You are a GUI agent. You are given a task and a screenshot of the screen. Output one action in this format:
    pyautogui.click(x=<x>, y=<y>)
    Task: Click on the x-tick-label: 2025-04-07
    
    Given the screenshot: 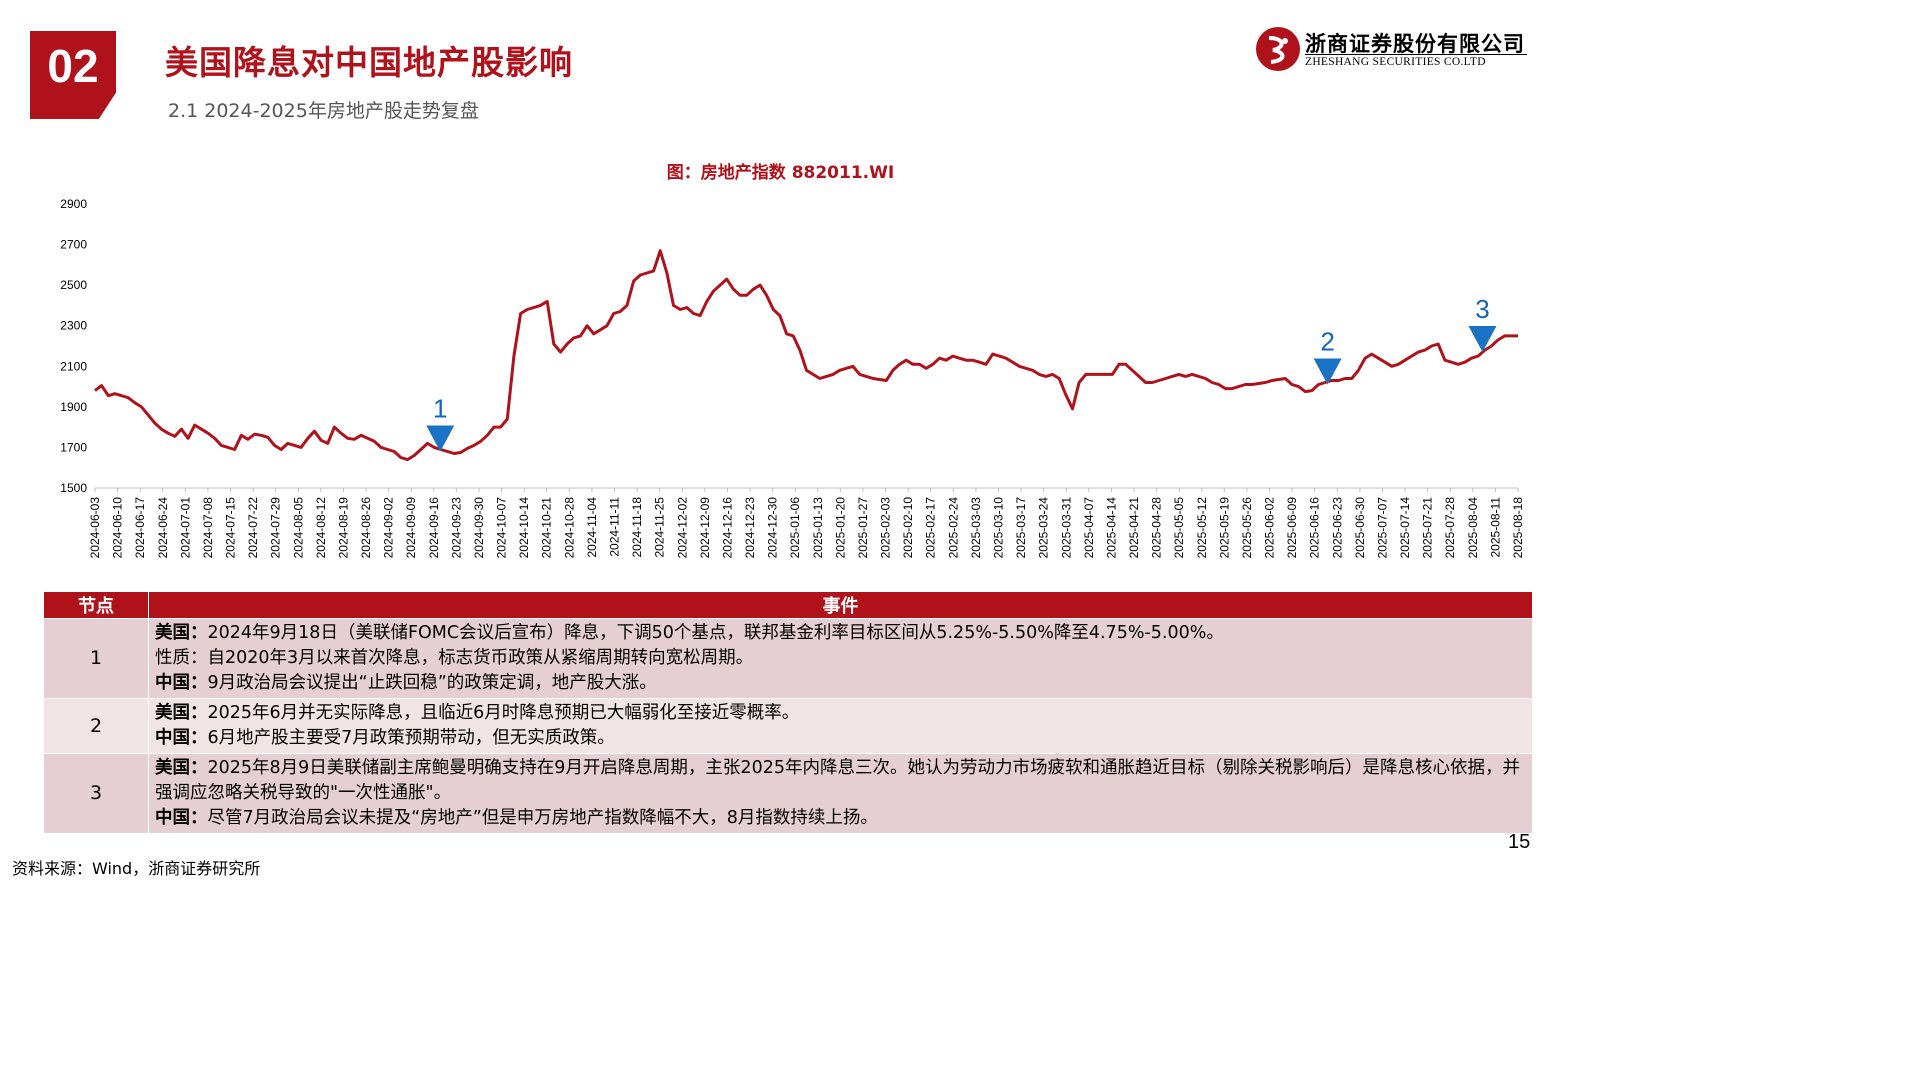 What is the action you would take?
    pyautogui.click(x=1089, y=528)
    